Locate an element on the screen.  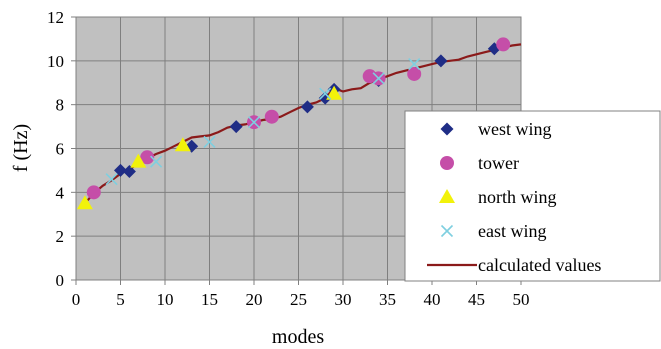
legend-label-tower: tower is located at coordinates (498, 163).